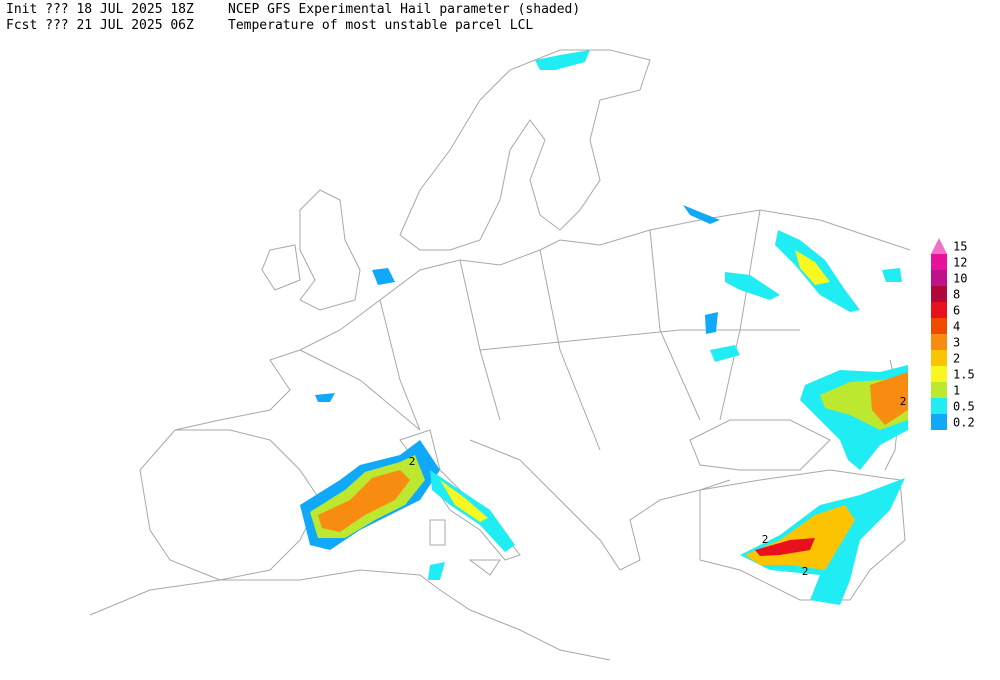 The image size is (1000, 680). Describe the element at coordinates (889, 398) in the screenshot. I see `field-russia-core` at that location.